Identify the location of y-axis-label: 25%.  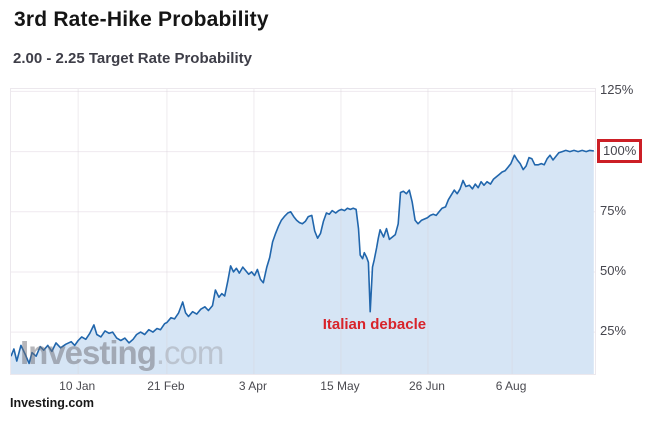
(613, 331).